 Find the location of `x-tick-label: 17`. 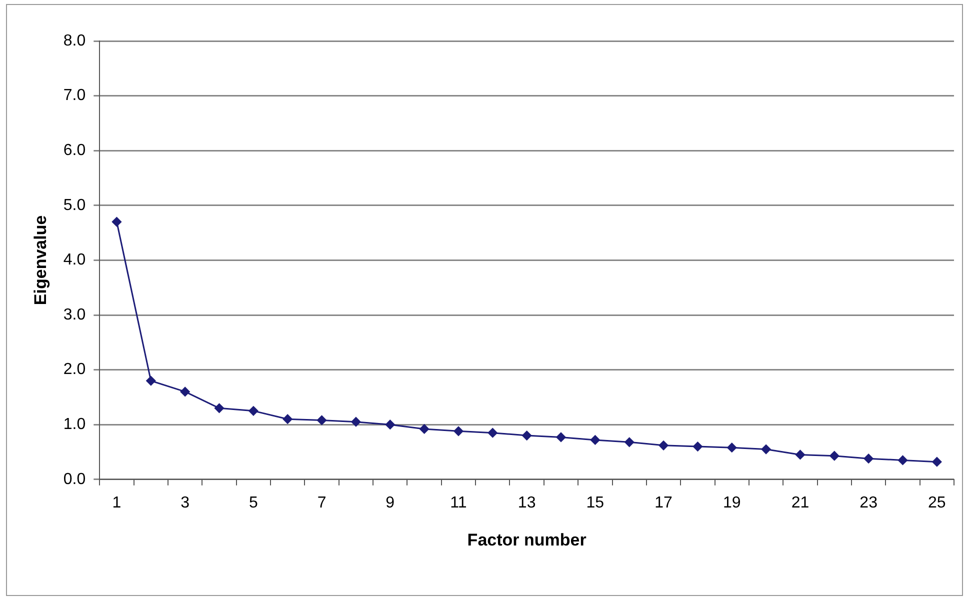

x-tick-label: 17 is located at coordinates (663, 503).